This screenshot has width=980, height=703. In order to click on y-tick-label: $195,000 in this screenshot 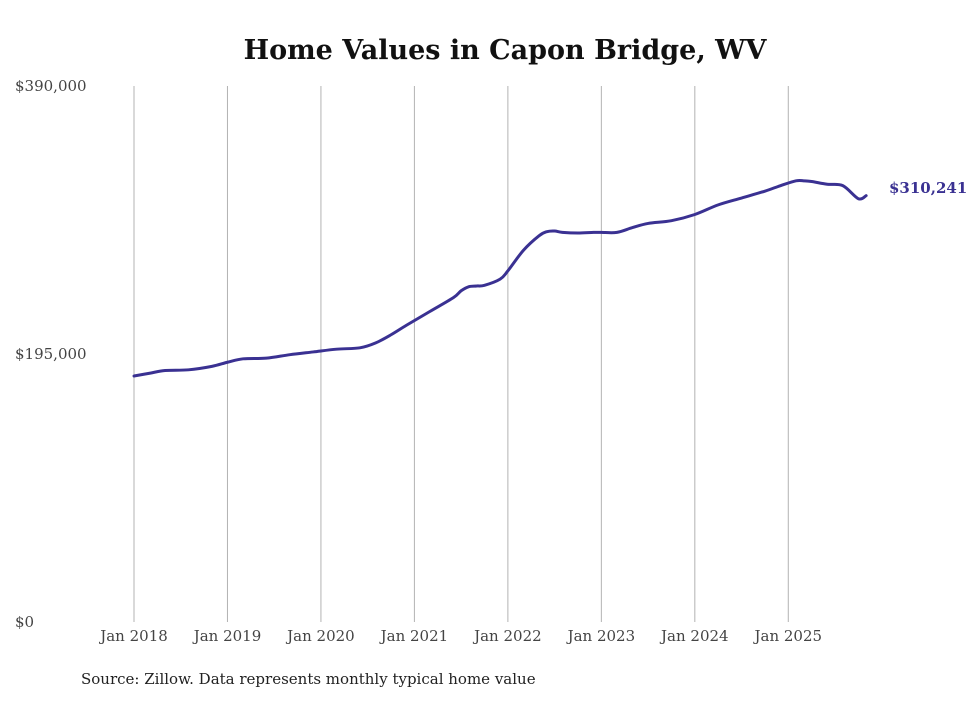, I will do `click(51, 354)`.